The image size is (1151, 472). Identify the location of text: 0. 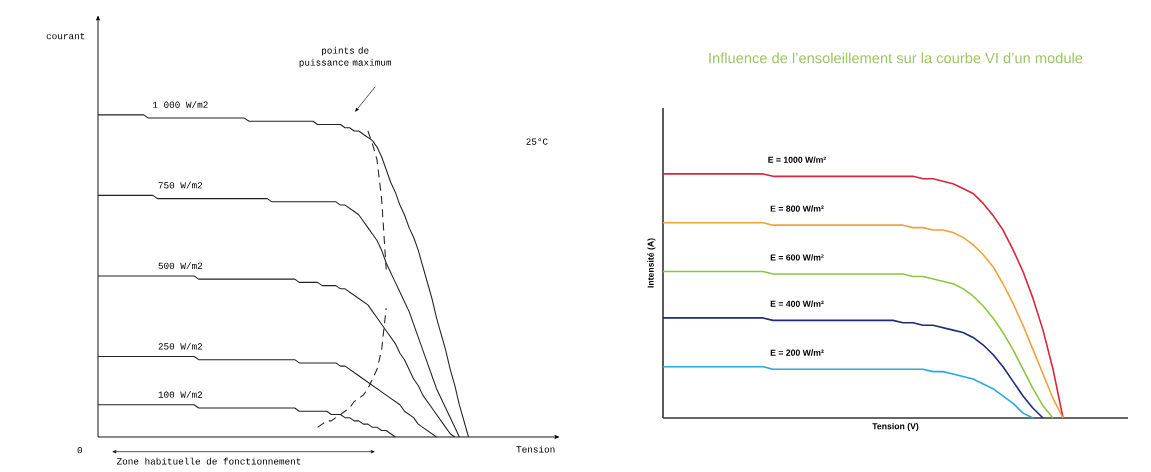
(80, 450).